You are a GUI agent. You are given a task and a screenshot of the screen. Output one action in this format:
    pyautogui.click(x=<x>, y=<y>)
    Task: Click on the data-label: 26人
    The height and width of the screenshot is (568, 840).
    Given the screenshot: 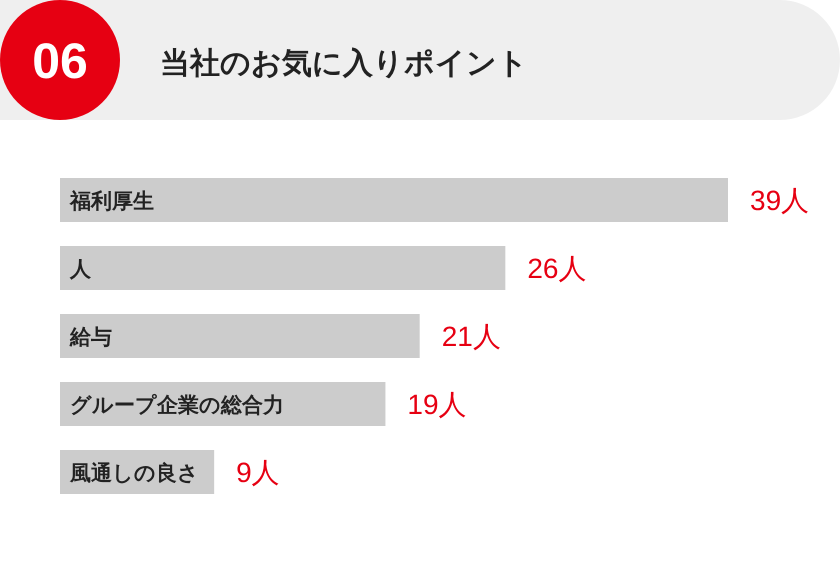 What is the action you would take?
    pyautogui.click(x=556, y=268)
    